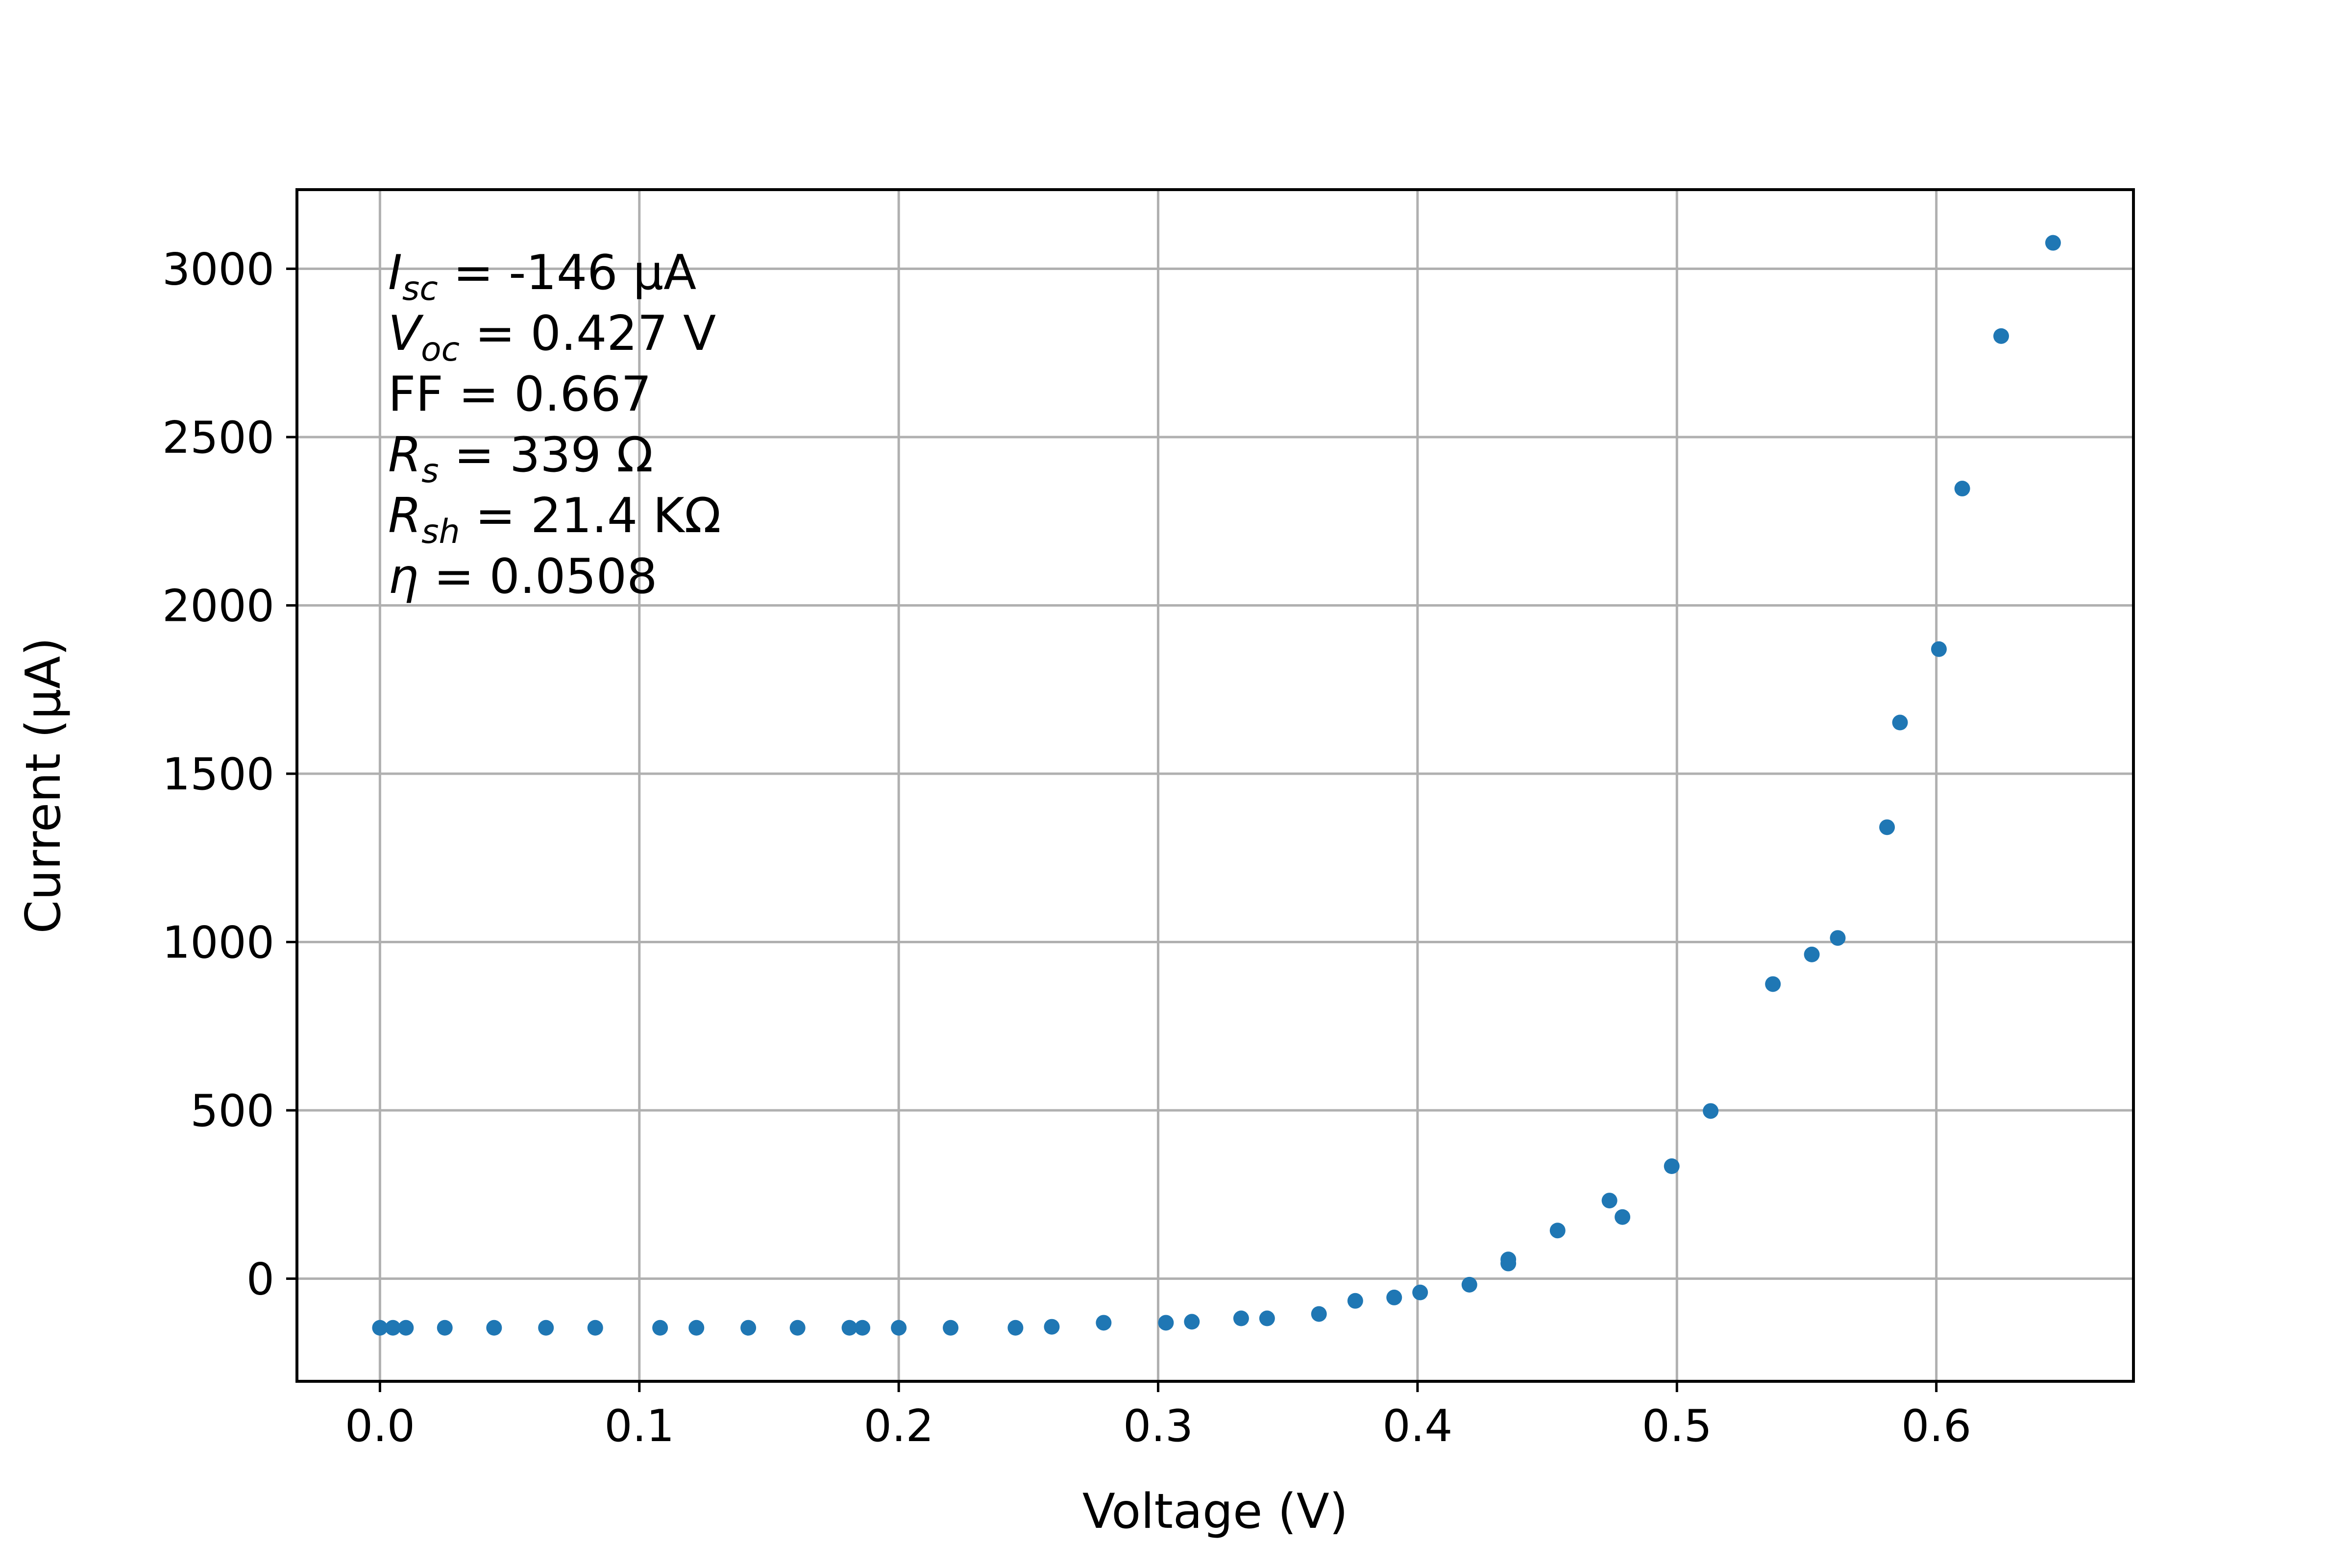 The height and width of the screenshot is (1568, 2352). Describe the element at coordinates (232, 1111) in the screenshot. I see `y-tick-label: 500` at that location.